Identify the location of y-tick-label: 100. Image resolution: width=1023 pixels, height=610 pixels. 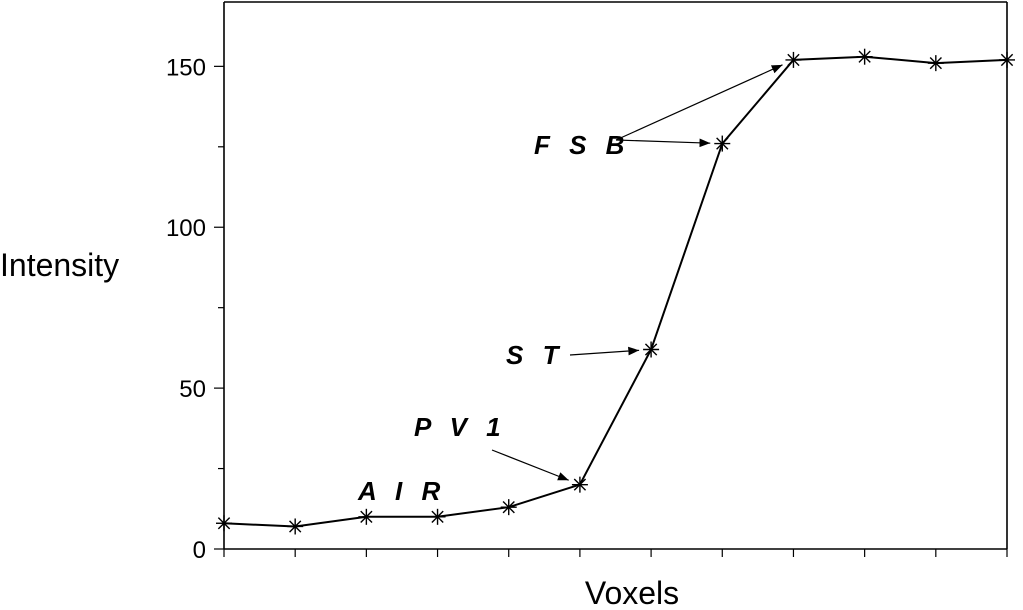
(186, 228).